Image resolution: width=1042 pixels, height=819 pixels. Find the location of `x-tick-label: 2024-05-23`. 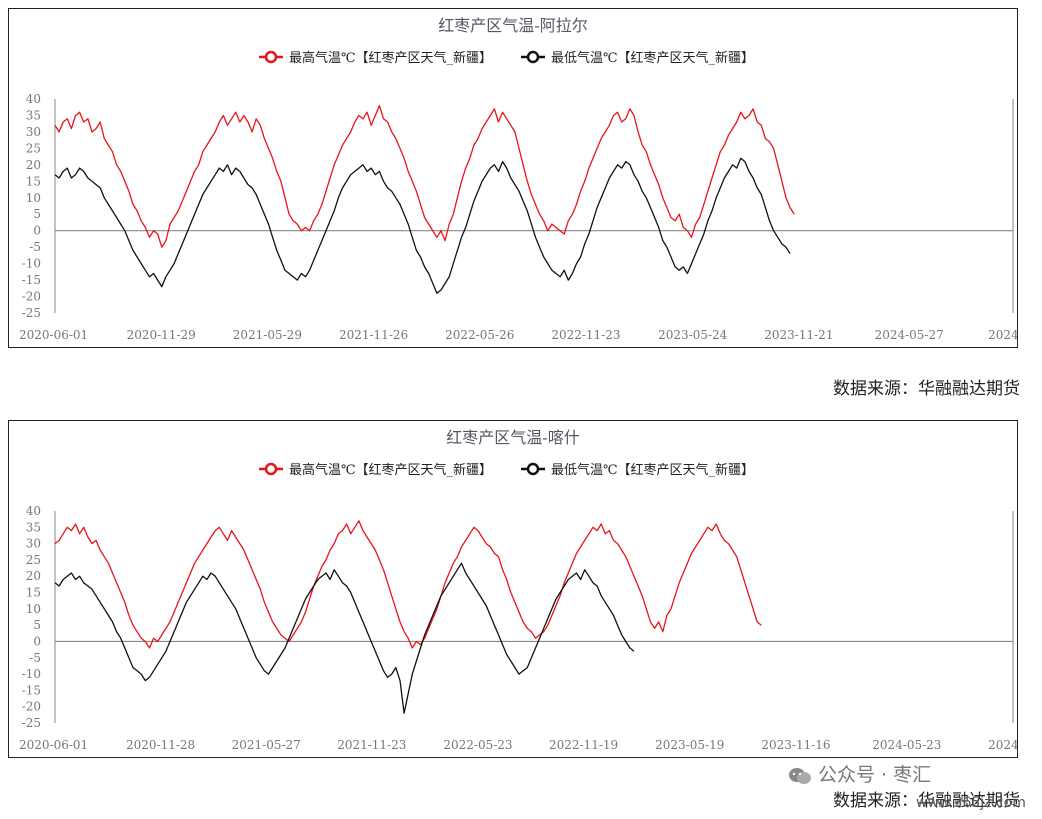

x-tick-label: 2024-05-23 is located at coordinates (906, 745).